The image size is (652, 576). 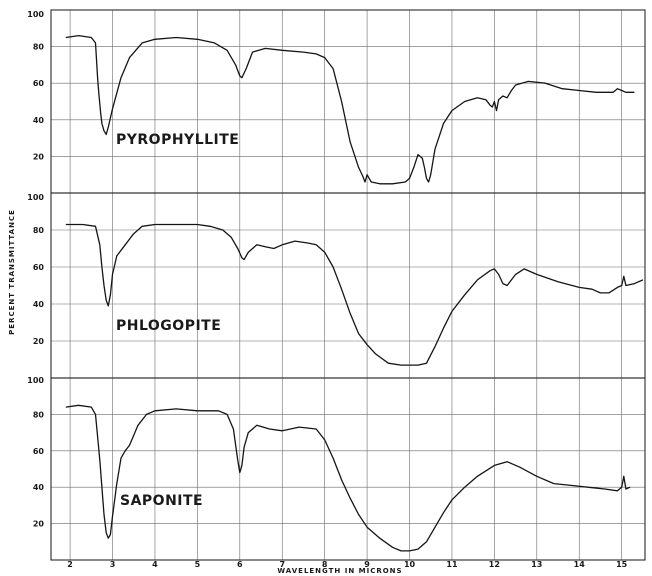 I want to click on x-tick-label: 15, so click(x=622, y=564).